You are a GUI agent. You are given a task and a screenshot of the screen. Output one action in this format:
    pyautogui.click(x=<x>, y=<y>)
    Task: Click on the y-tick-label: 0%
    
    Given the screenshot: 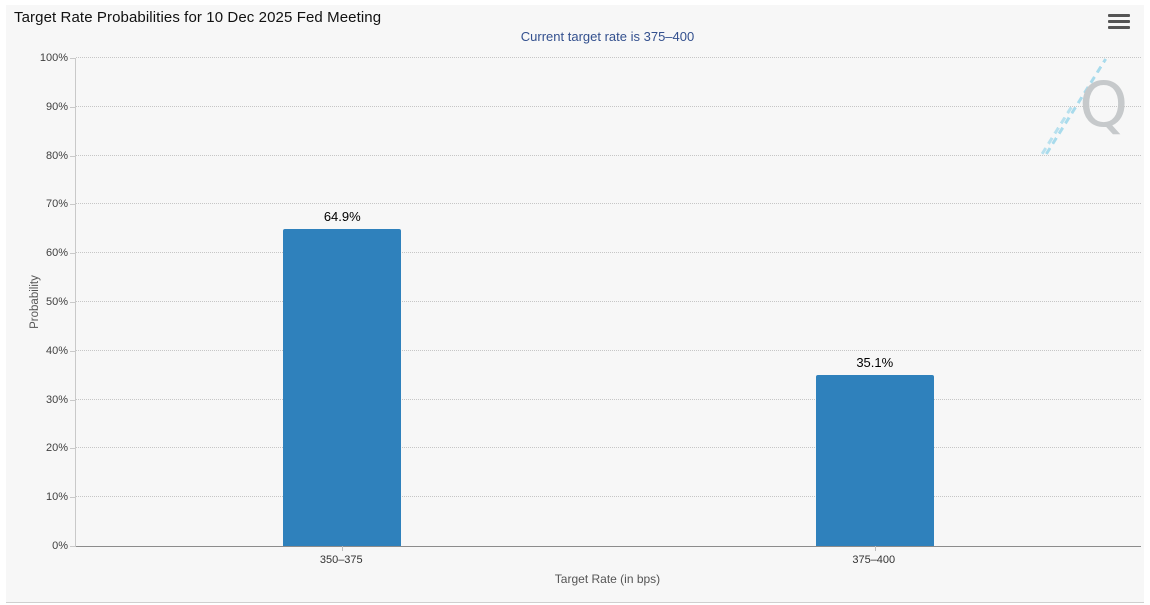 What is the action you would take?
    pyautogui.click(x=60, y=546)
    